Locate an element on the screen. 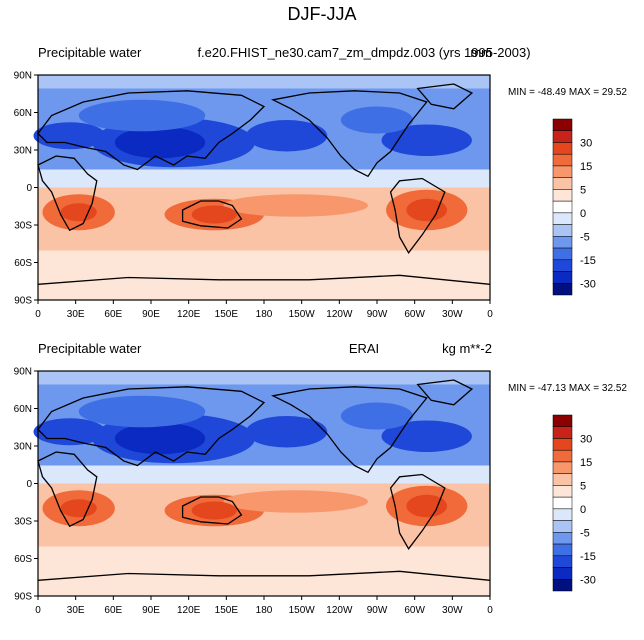 The height and width of the screenshot is (640, 644). lon-tick-label: 60E is located at coordinates (113, 314).